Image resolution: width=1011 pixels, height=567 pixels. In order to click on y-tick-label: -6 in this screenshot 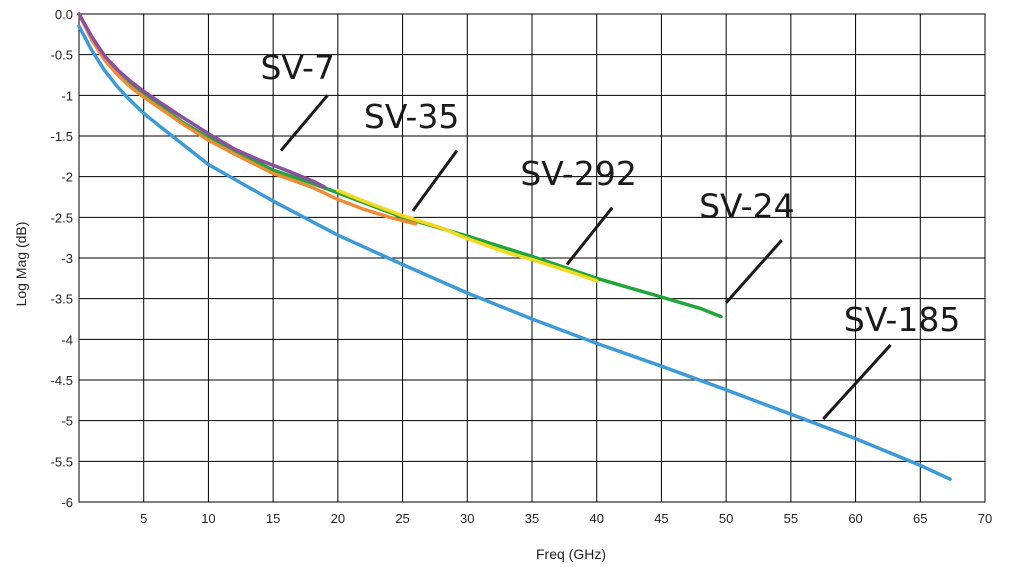, I will do `click(67, 502)`.